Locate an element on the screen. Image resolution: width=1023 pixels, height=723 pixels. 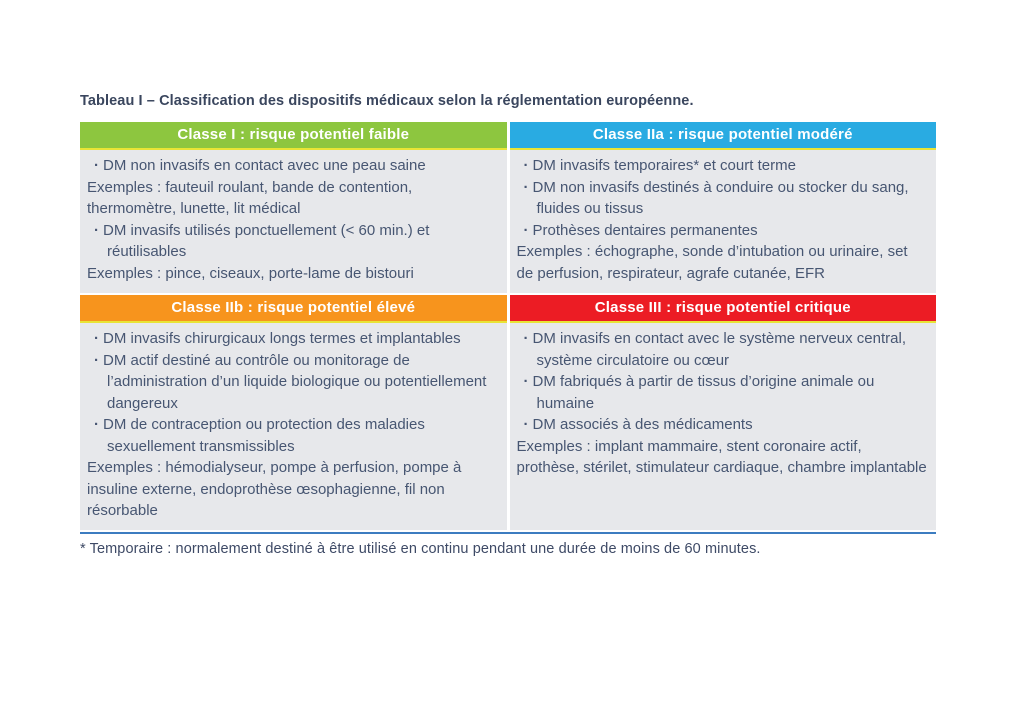
classe-2b-header: Classe IIb : risque potentiel élevé is located at coordinates (293, 309).